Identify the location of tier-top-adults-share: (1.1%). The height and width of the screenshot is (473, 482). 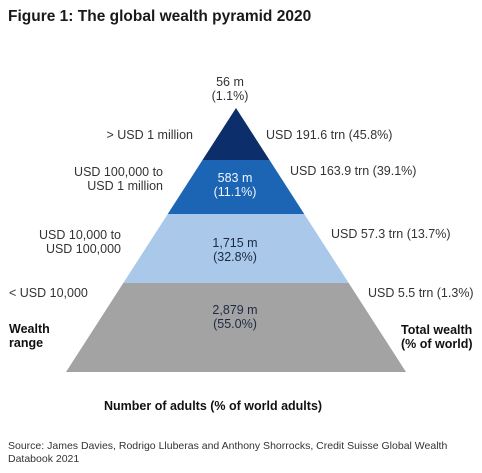
(230, 96).